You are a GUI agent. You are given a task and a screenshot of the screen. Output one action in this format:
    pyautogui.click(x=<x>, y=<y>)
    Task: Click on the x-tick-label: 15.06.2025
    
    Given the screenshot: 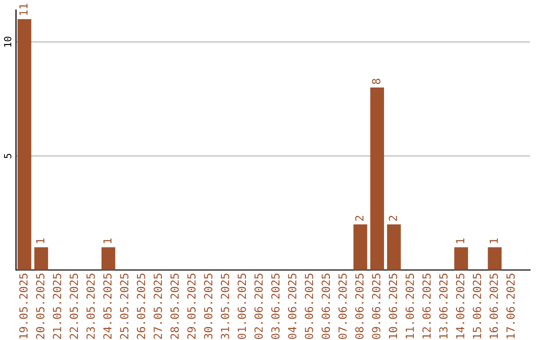 What is the action you would take?
    pyautogui.click(x=477, y=306)
    